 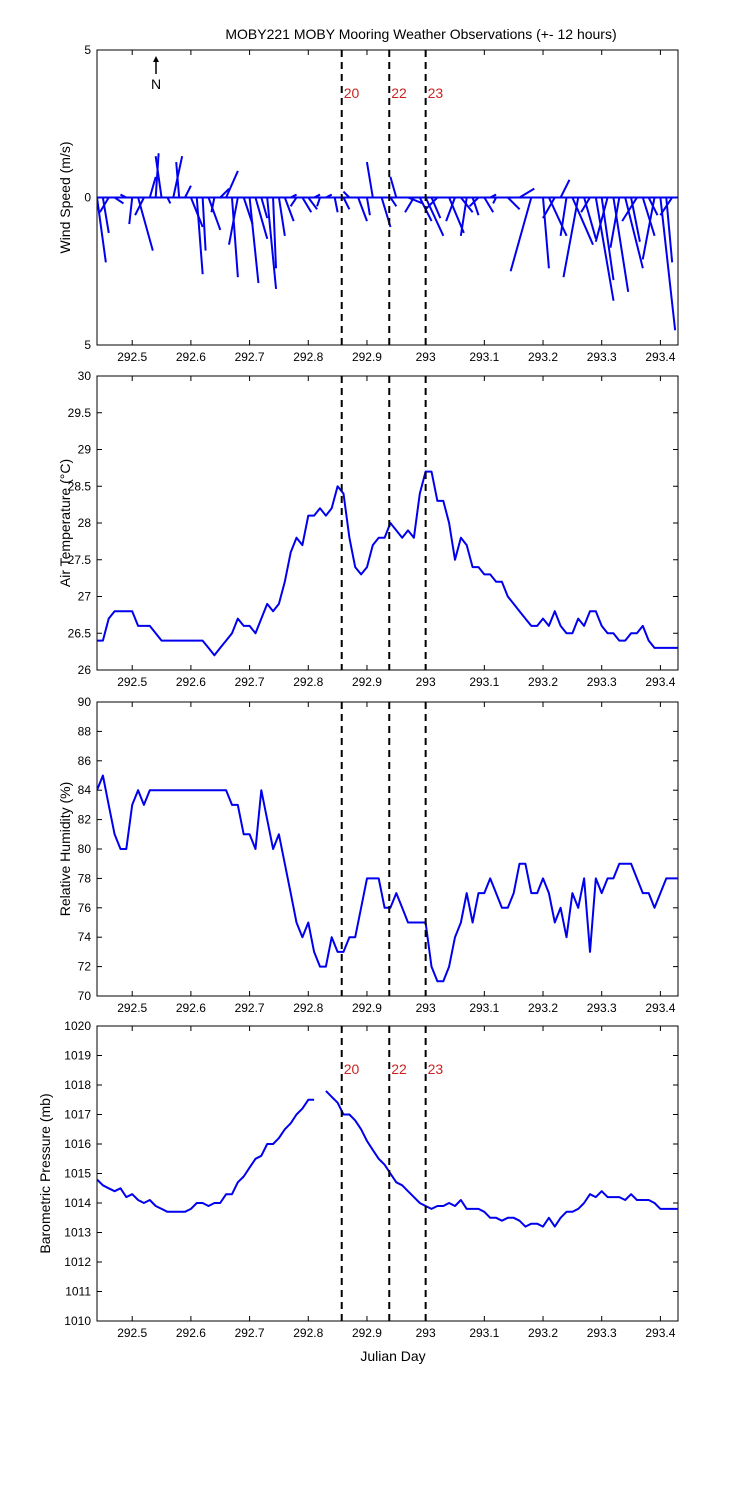 What do you see at coordinates (85, 820) in the screenshot?
I see `y-tick-label: 82` at bounding box center [85, 820].